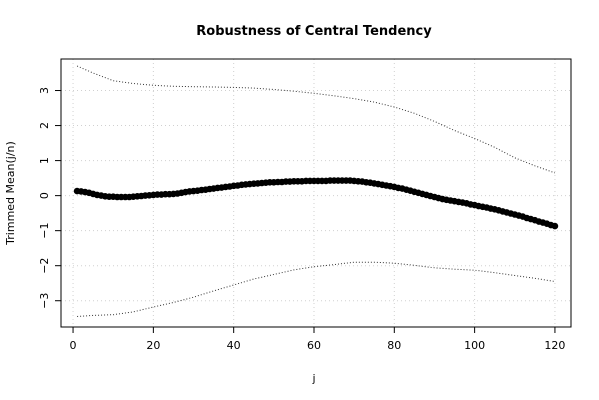 This screenshot has height=400, width=599. Describe the element at coordinates (474, 345) in the screenshot. I see `x-tick-label: 100` at that location.